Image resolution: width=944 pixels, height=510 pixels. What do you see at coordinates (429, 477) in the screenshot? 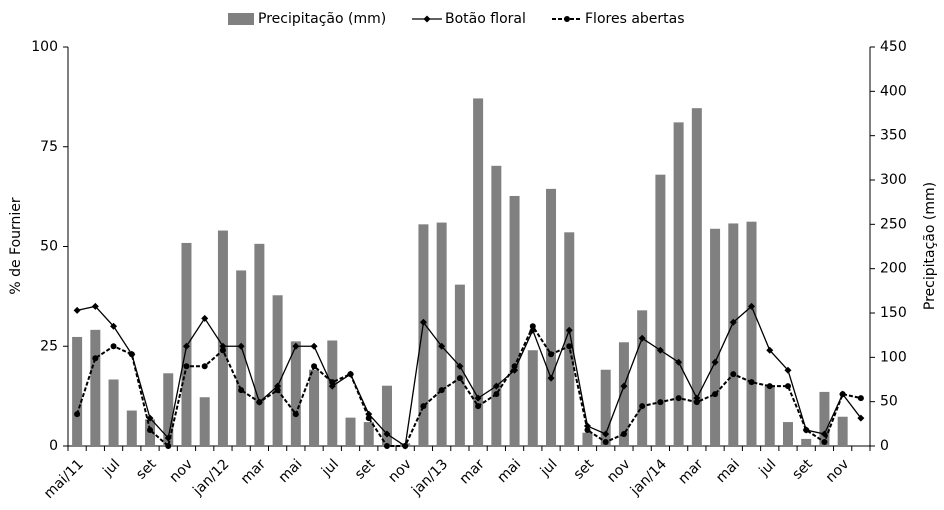
I see `x-tick-label: jan/13` at bounding box center [429, 477].